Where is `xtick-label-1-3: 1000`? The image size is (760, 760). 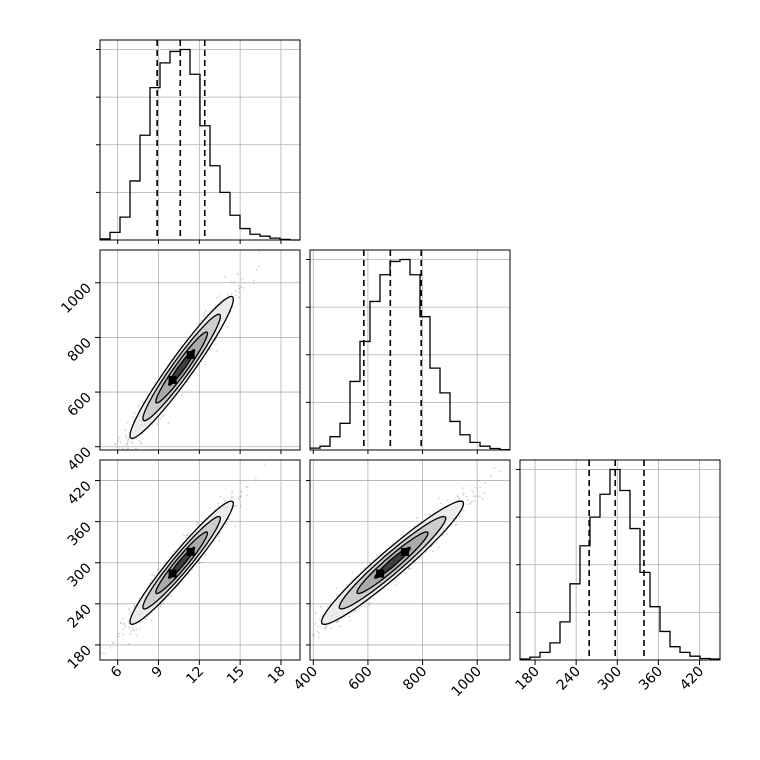
xtick-label-1-3: 1000 is located at coordinates (467, 682).